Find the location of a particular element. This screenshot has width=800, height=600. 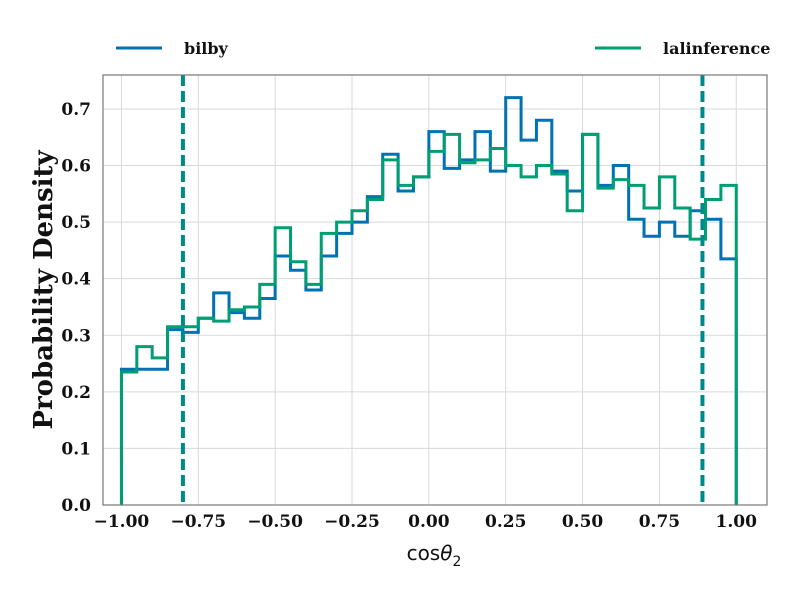

x-axis-title: cosθ2 is located at coordinates (434, 555).